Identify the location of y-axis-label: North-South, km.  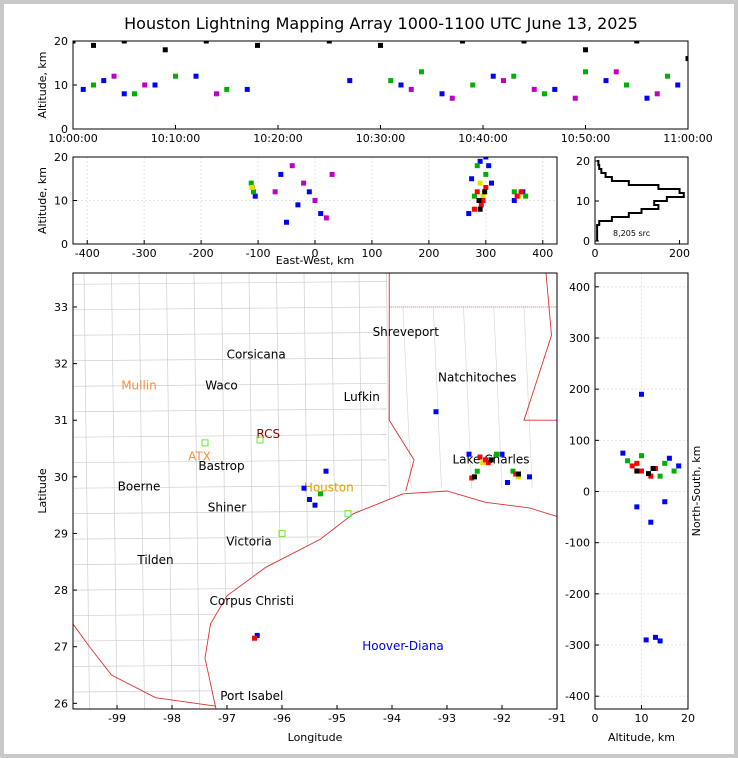
(696, 491).